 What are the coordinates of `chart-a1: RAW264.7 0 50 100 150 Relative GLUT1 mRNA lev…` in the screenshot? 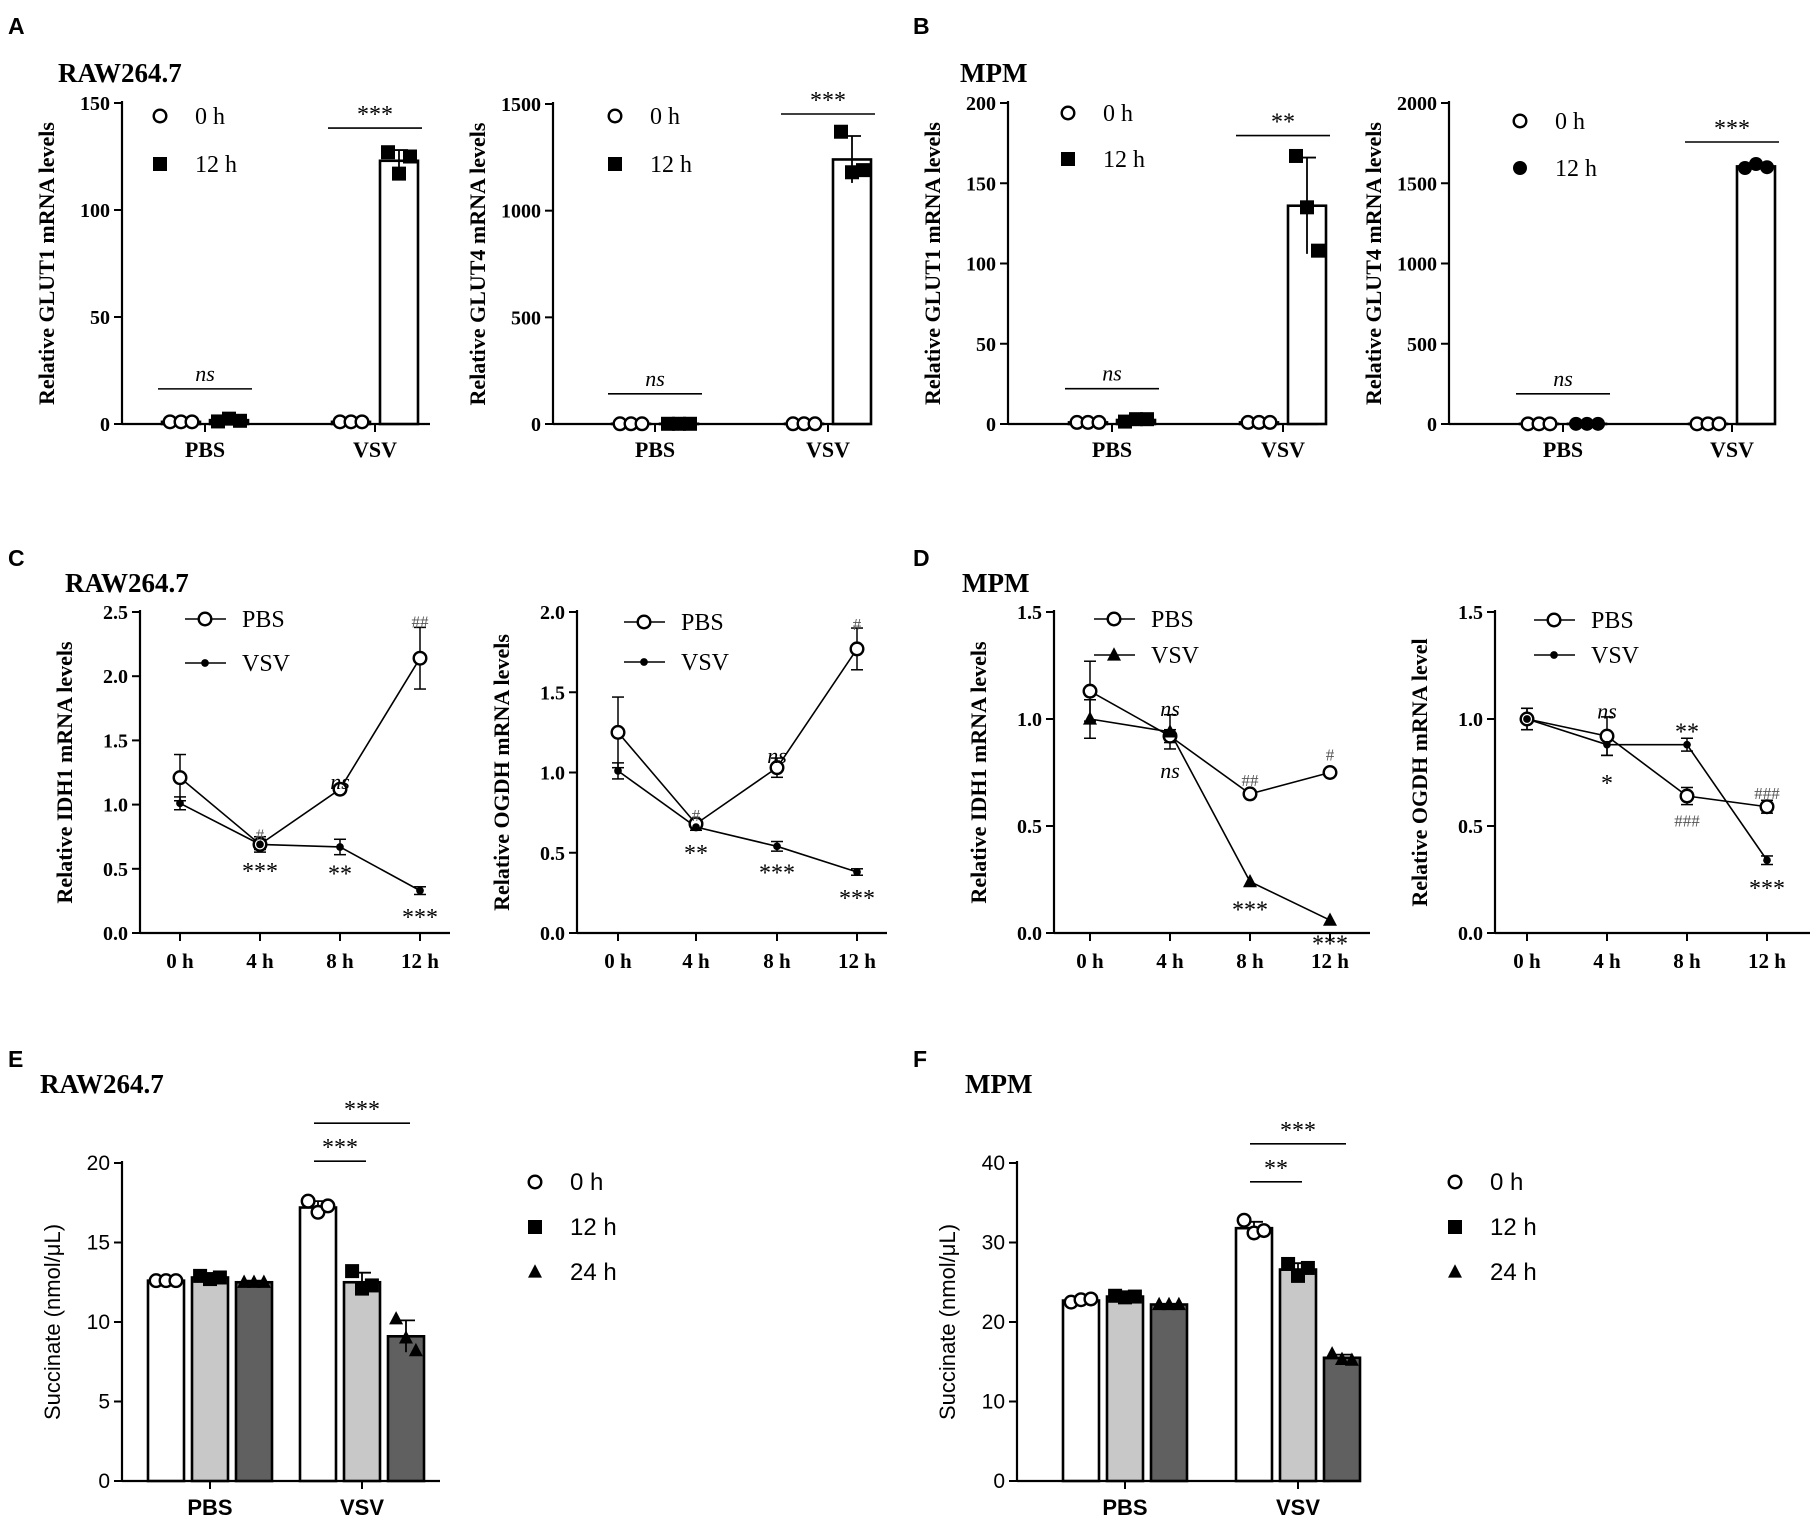 It's located at (232, 260).